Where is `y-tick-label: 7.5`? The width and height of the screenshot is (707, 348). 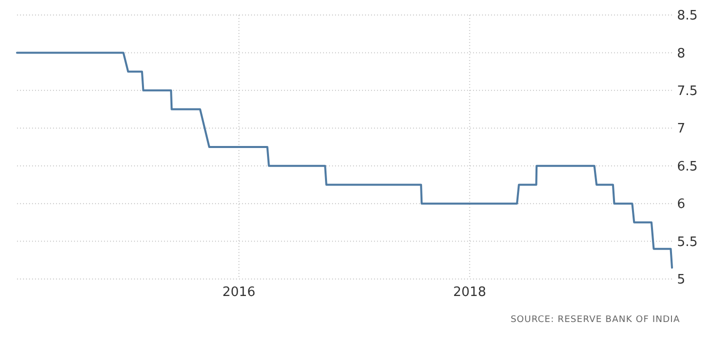
y-tick-label: 7.5 is located at coordinates (687, 91).